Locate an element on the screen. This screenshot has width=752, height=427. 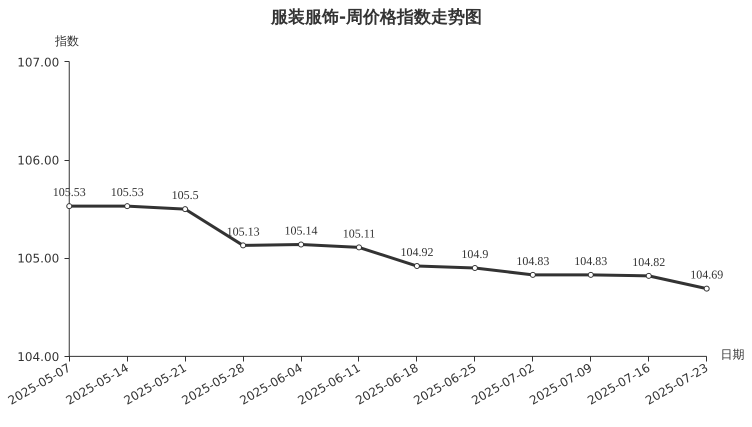
data-label: 104.69 is located at coordinates (707, 275).